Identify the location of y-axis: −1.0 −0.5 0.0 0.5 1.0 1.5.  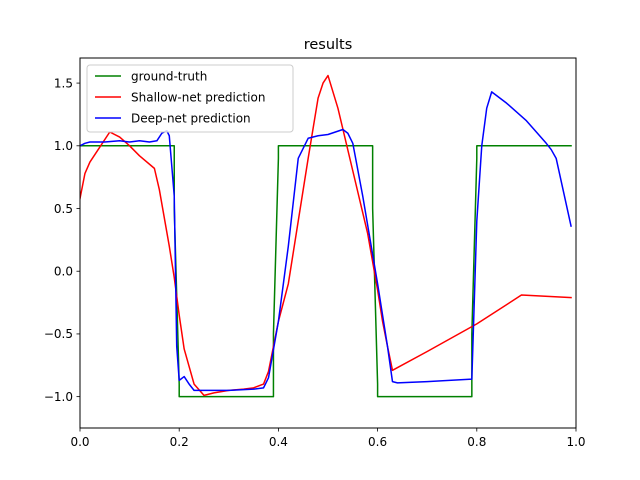
(62, 240).